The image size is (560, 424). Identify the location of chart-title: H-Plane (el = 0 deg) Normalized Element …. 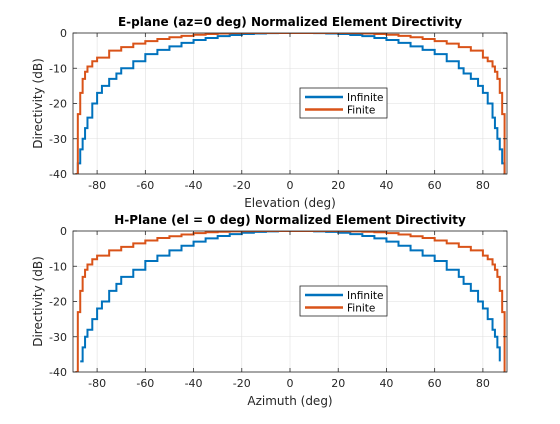
(290, 220).